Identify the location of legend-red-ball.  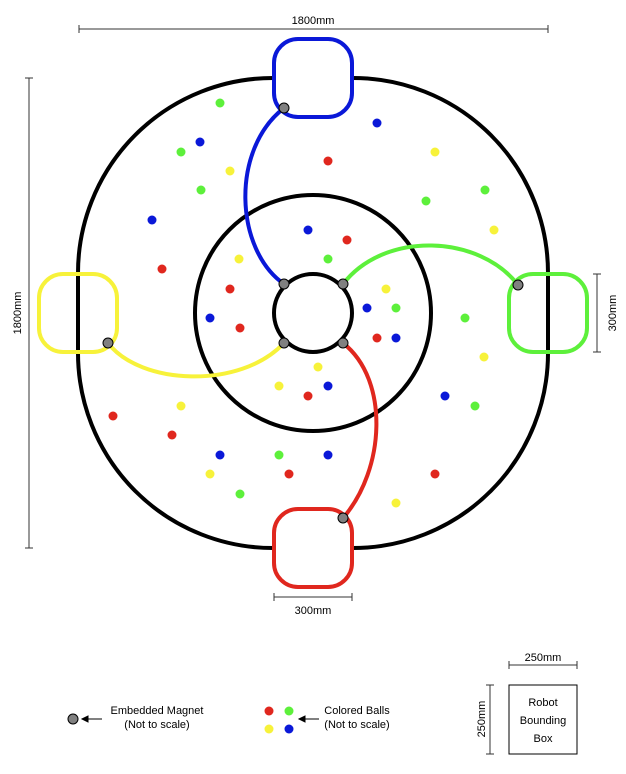
(269, 711).